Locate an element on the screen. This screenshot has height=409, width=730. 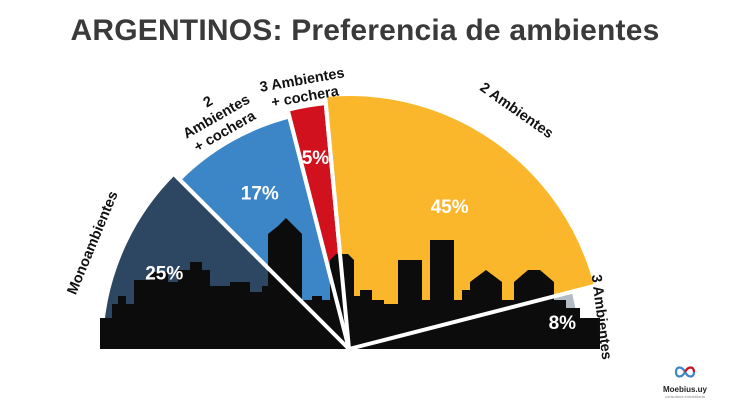
logo-subtext: consultora inmobiliaria is located at coordinates (685, 396).